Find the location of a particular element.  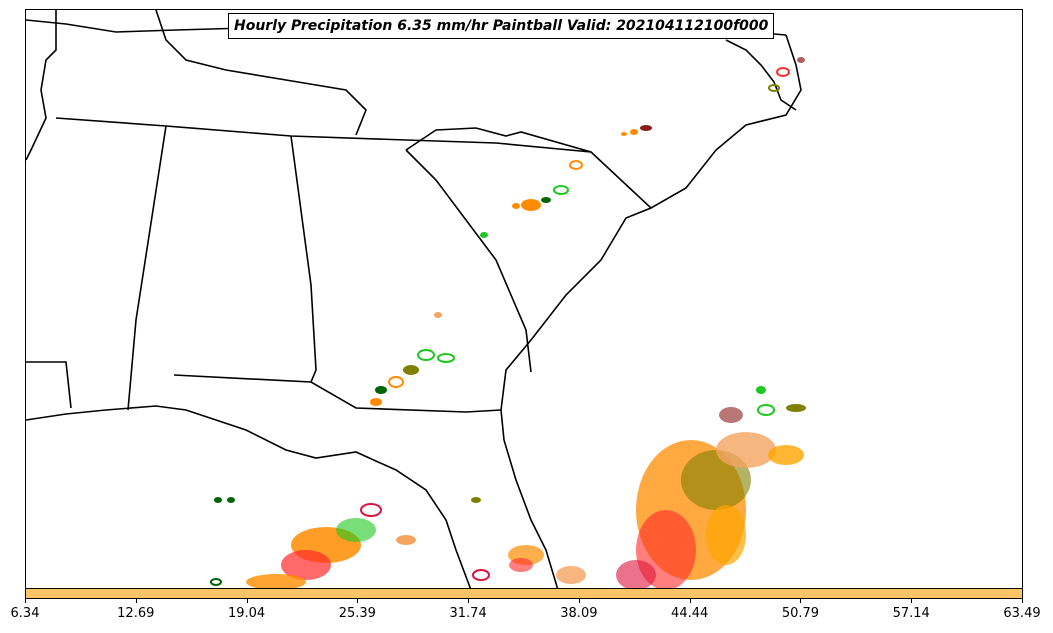

colorbar-tick-label: 63.49 is located at coordinates (1022, 613).